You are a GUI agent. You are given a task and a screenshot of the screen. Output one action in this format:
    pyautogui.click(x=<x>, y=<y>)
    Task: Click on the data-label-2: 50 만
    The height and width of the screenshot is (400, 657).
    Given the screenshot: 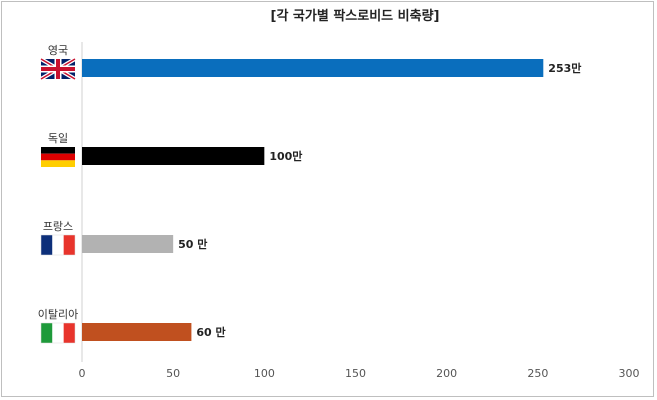 What is the action you would take?
    pyautogui.click(x=192, y=244)
    